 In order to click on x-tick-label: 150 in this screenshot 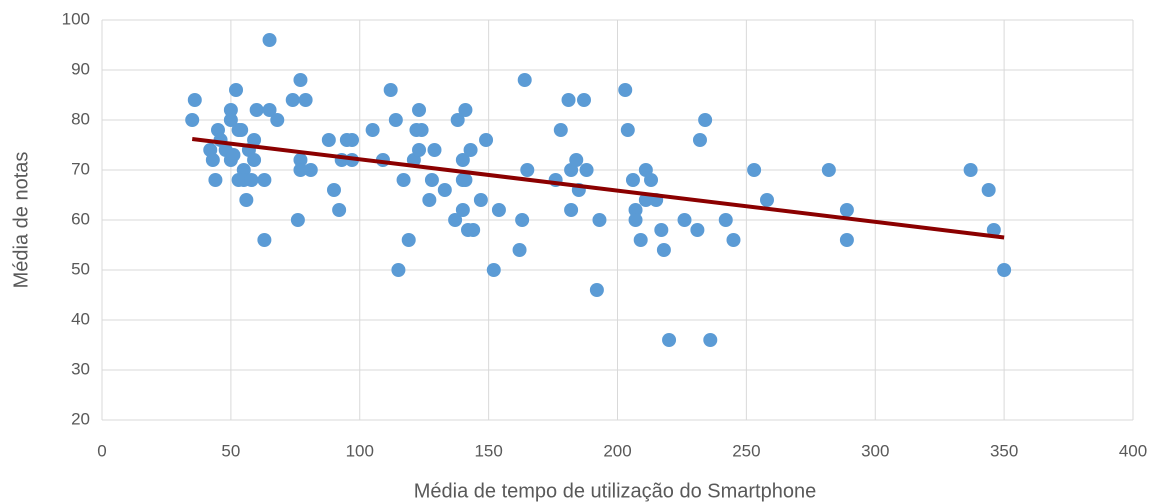, I will do `click(488, 450)`.